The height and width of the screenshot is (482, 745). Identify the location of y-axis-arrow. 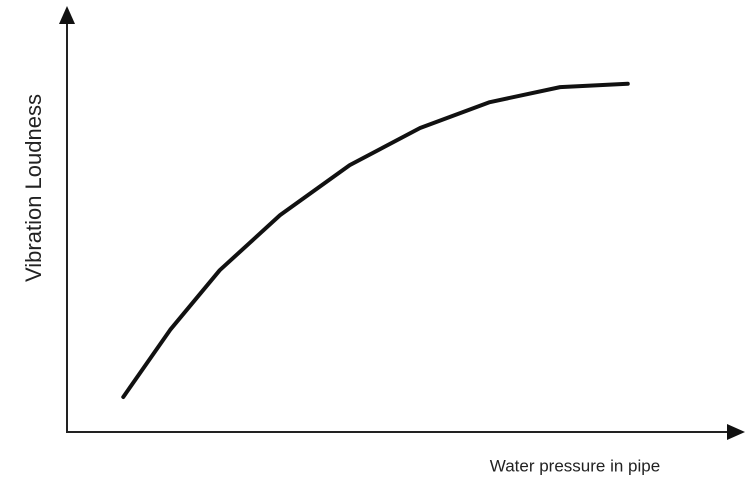
(67, 15).